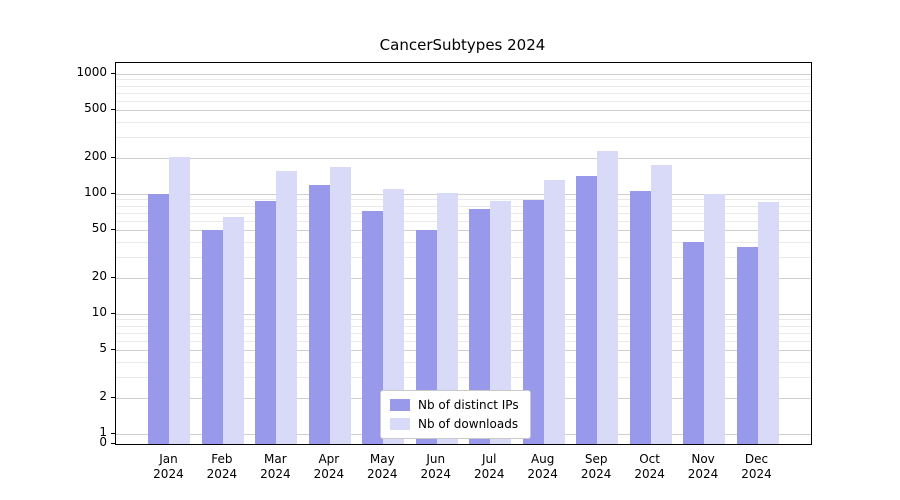 This screenshot has height=500, width=900. What do you see at coordinates (400, 405) in the screenshot?
I see `legend-swatch-nb-of-distinct-ips` at bounding box center [400, 405].